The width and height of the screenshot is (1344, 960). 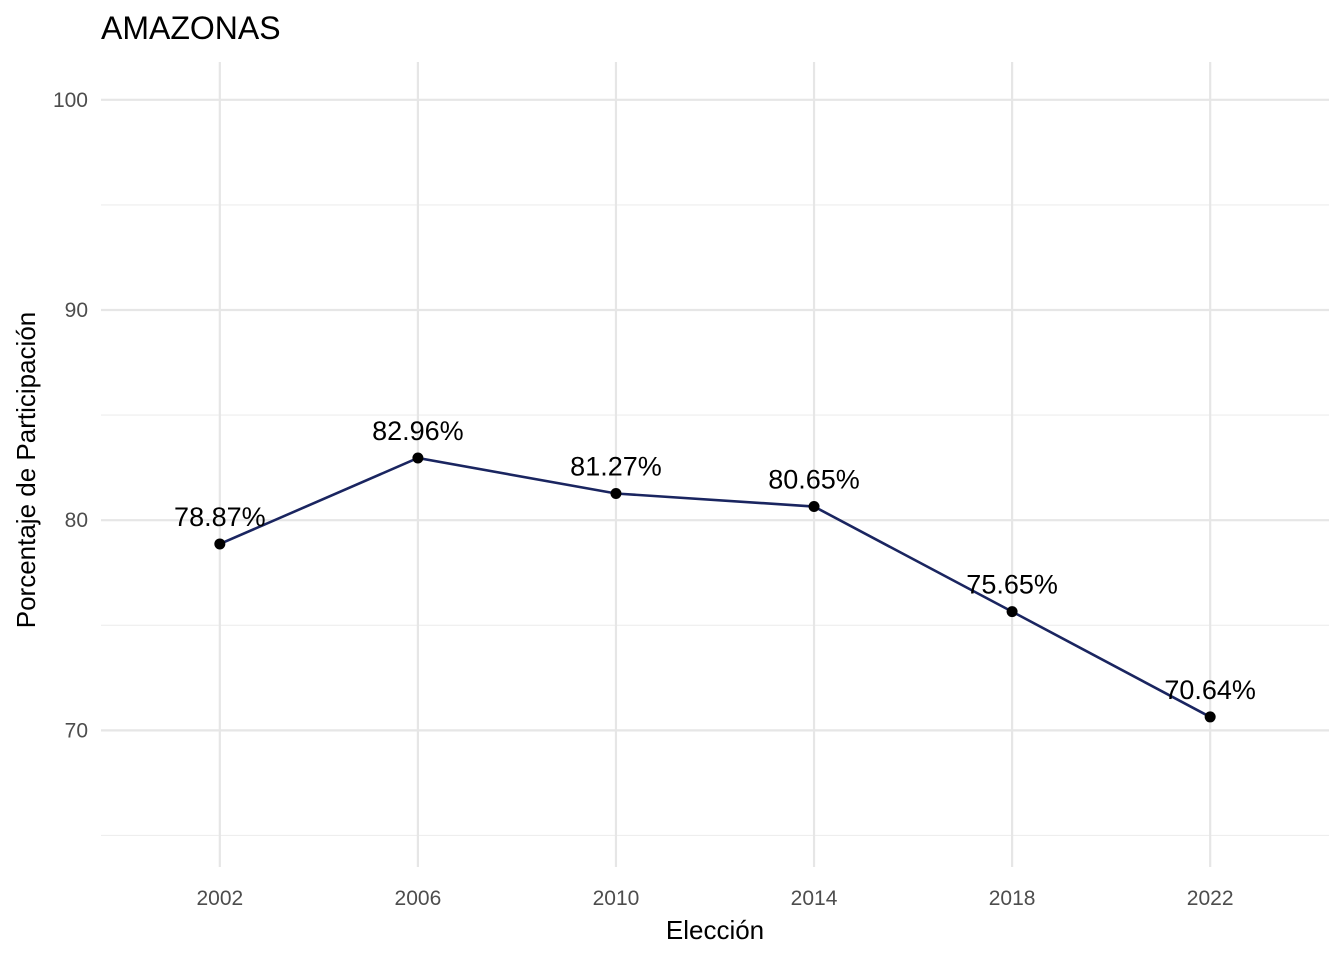 I want to click on x-tick-label: 2022, so click(x=1210, y=898).